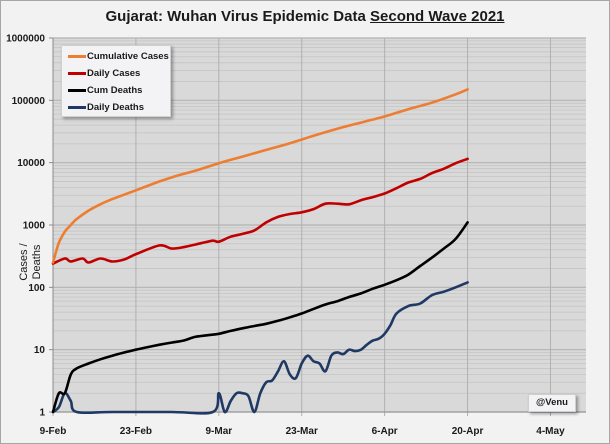 This screenshot has height=444, width=610. What do you see at coordinates (385, 431) in the screenshot?
I see `x-tick-label: 6-Apr` at bounding box center [385, 431].